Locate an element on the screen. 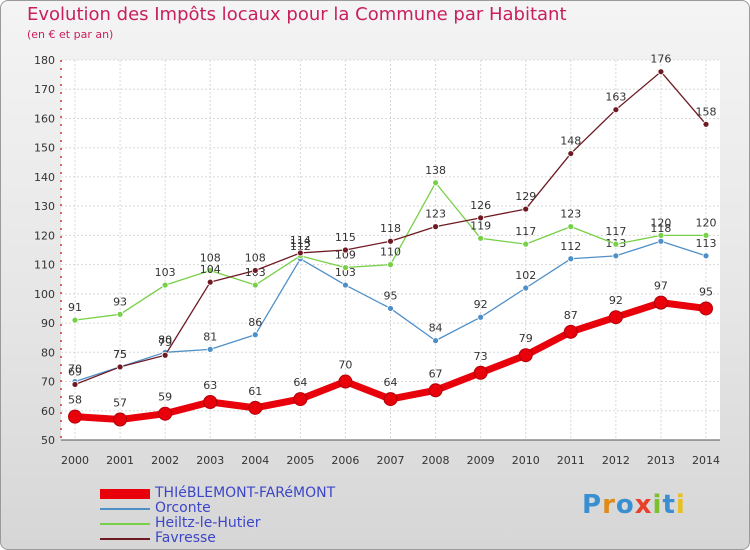 The width and height of the screenshot is (750, 550). data-label: 91 is located at coordinates (75, 307).